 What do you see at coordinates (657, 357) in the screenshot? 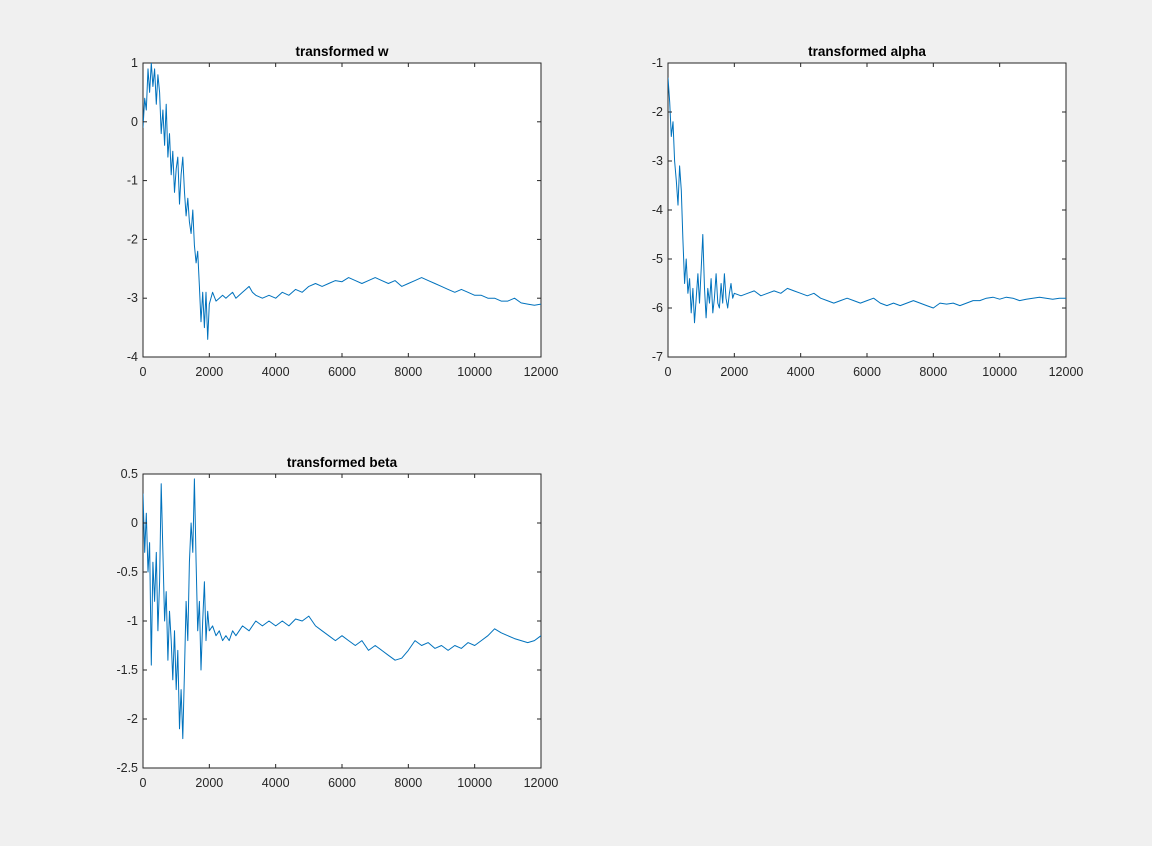
I see `y-tick-label: -7` at bounding box center [657, 357].